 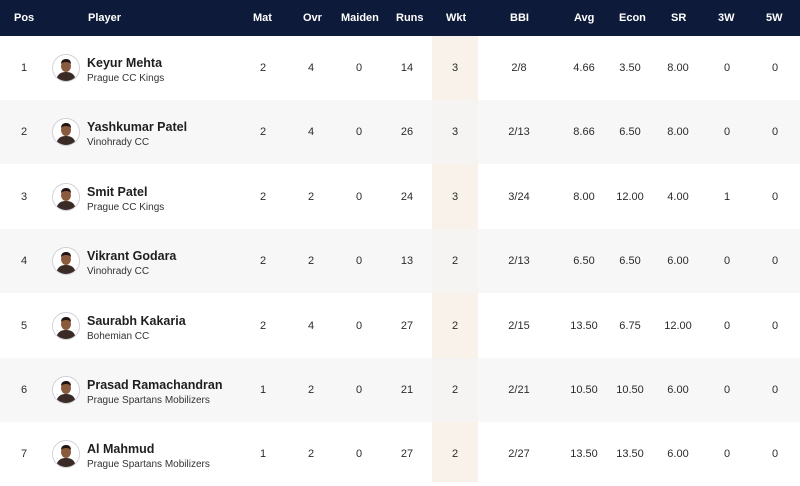 What do you see at coordinates (407, 68) in the screenshot?
I see `runs-cell: 14` at bounding box center [407, 68].